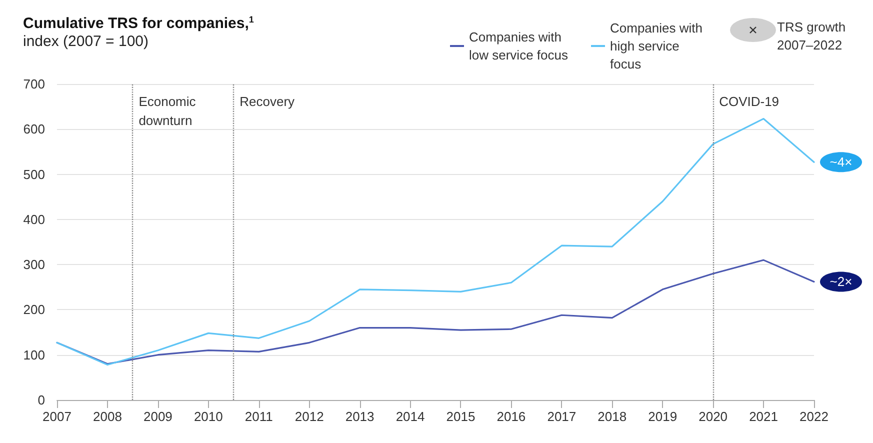 Image resolution: width=873 pixels, height=443 pixels. I want to click on x-tick-label: 2019, so click(663, 416).